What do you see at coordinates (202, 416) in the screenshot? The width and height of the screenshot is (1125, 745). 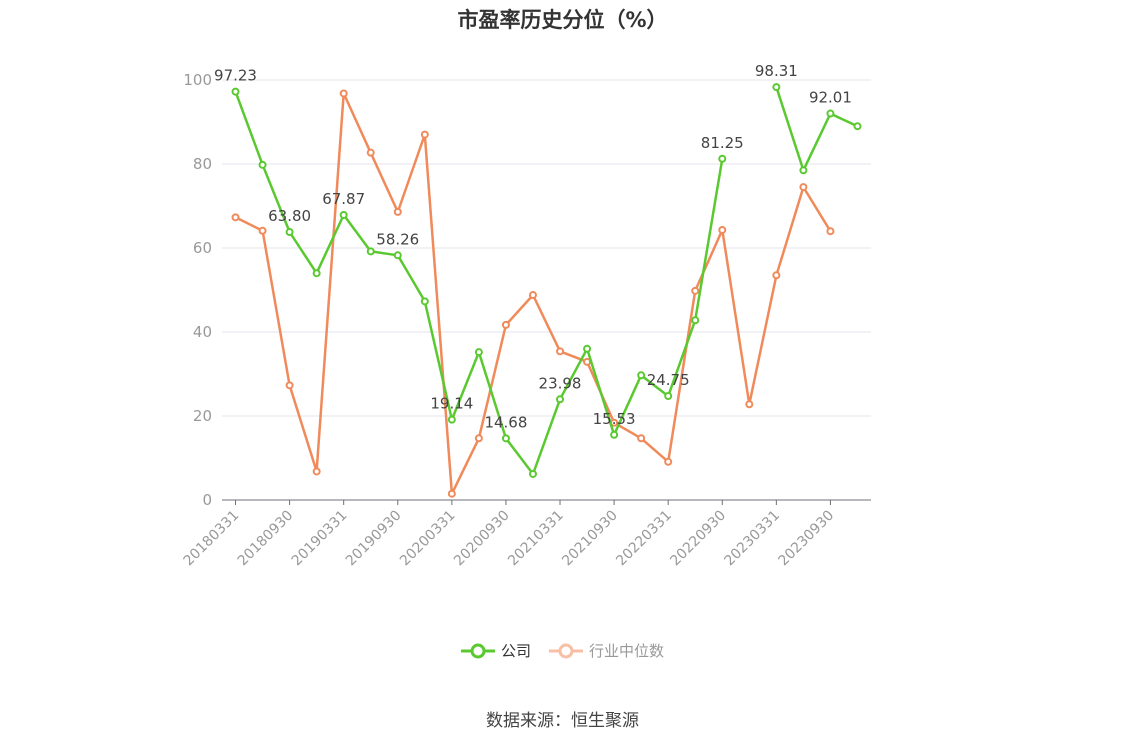 I see `y-tick-label: 20` at bounding box center [202, 416].